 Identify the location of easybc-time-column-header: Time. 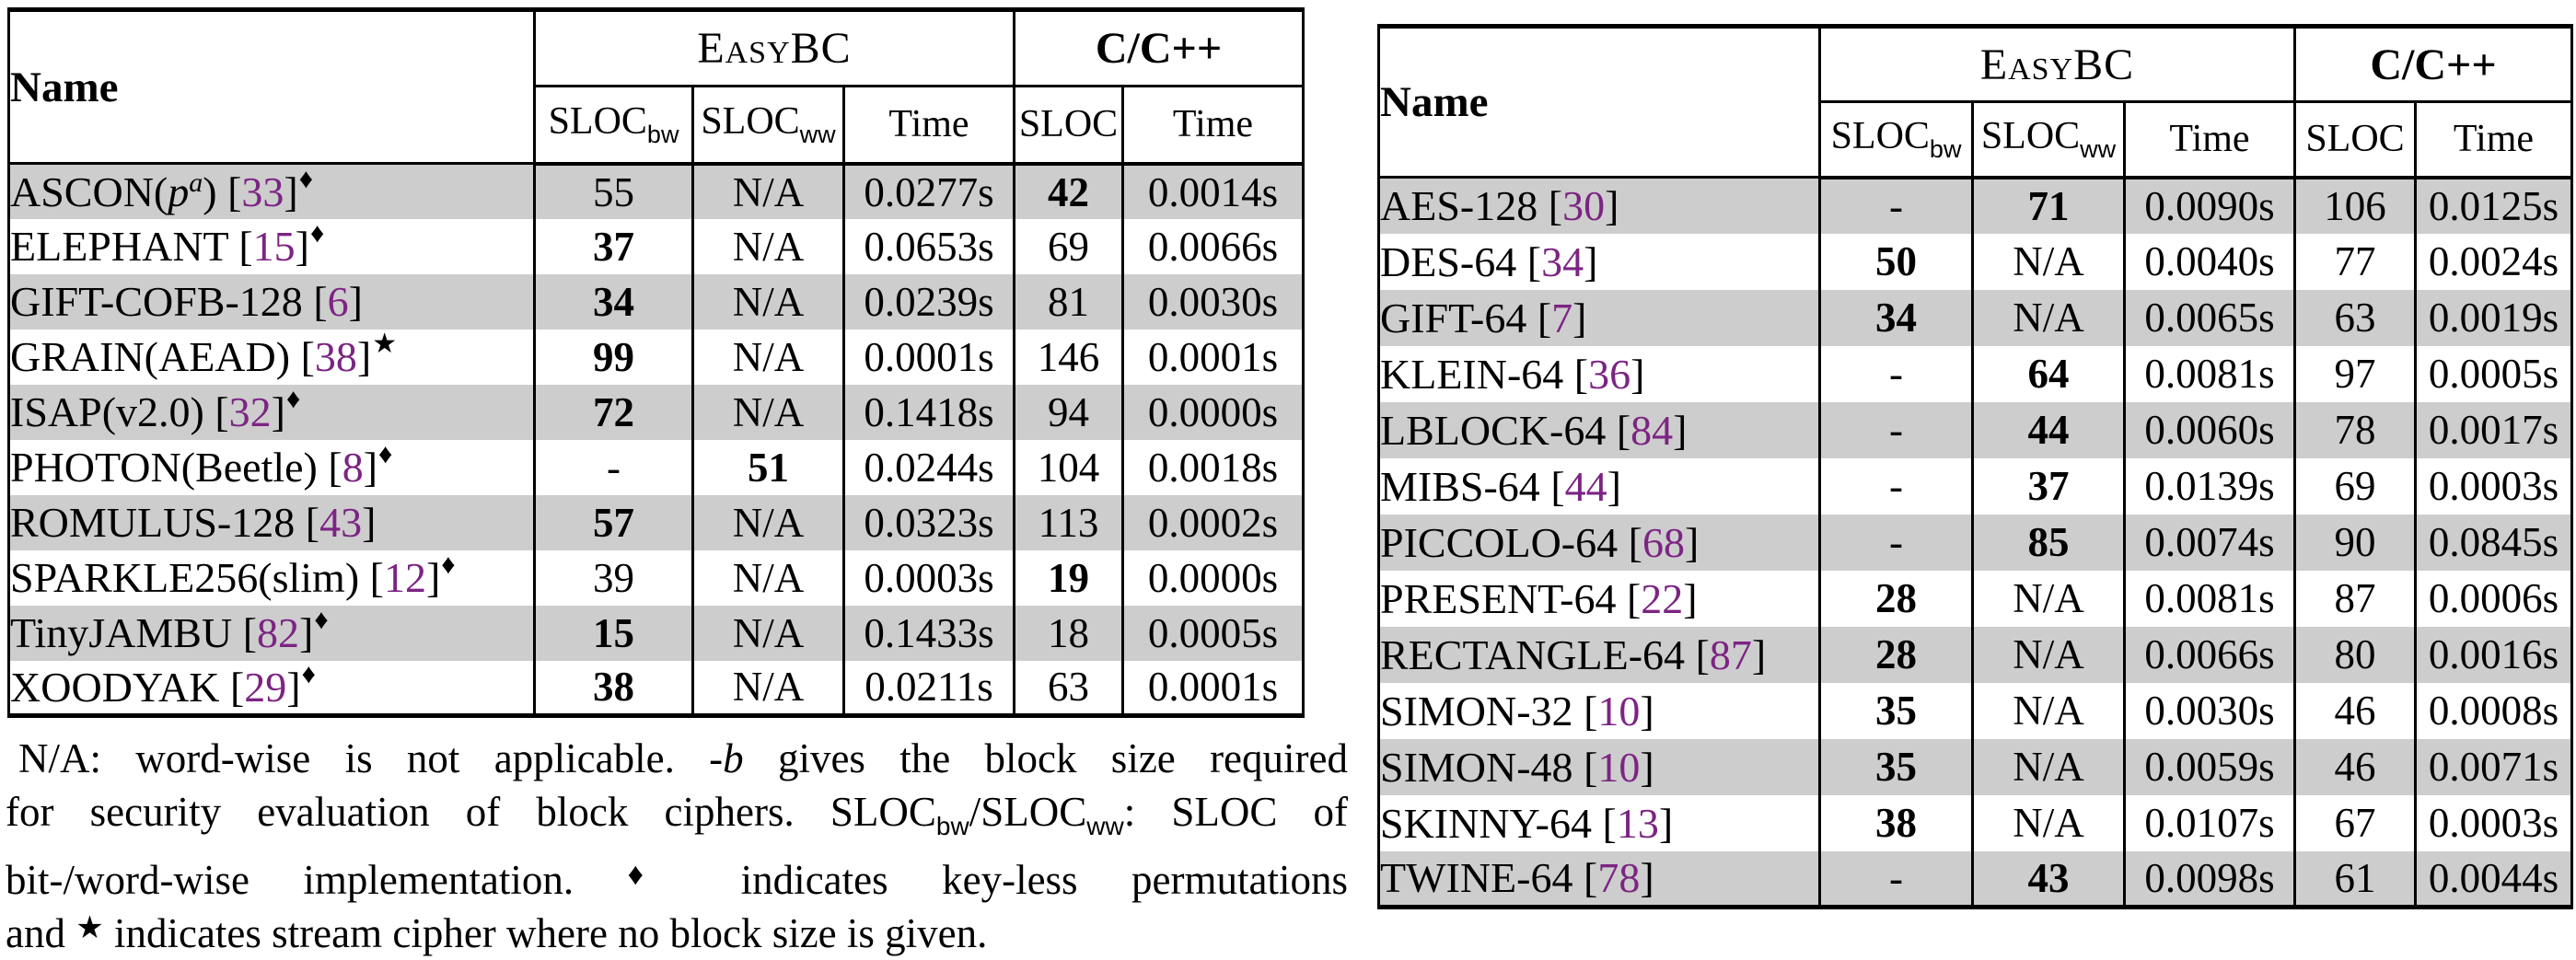
(2209, 140).